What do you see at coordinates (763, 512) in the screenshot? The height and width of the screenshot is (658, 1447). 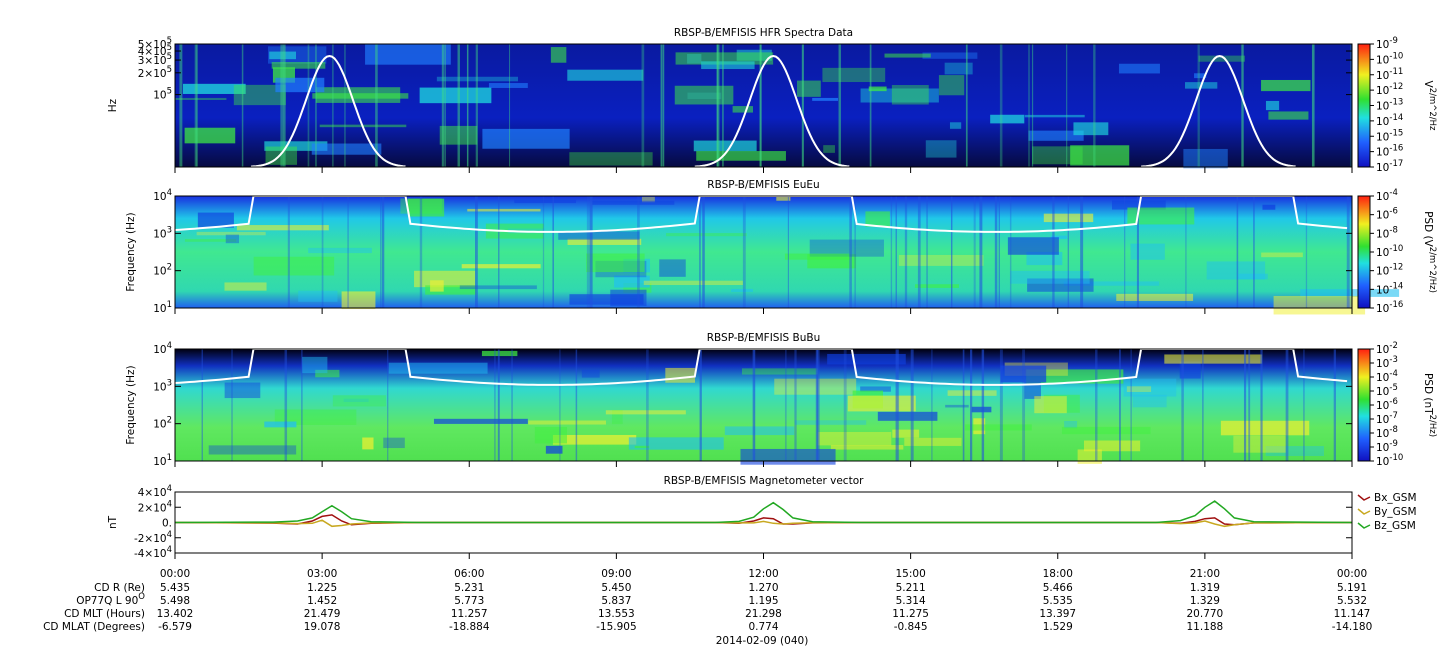 I see `data-line` at bounding box center [763, 512].